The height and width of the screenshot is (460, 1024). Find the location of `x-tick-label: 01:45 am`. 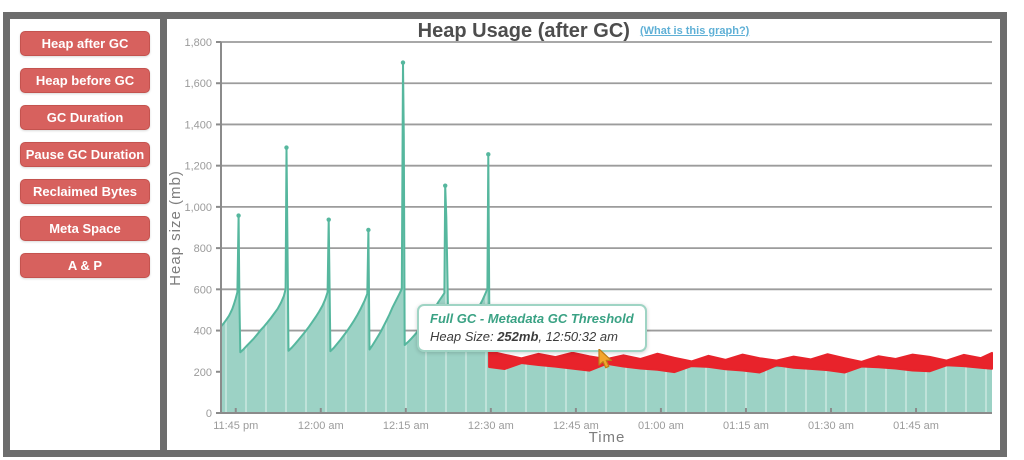

x-tick-label: 01:45 am is located at coordinates (916, 426).